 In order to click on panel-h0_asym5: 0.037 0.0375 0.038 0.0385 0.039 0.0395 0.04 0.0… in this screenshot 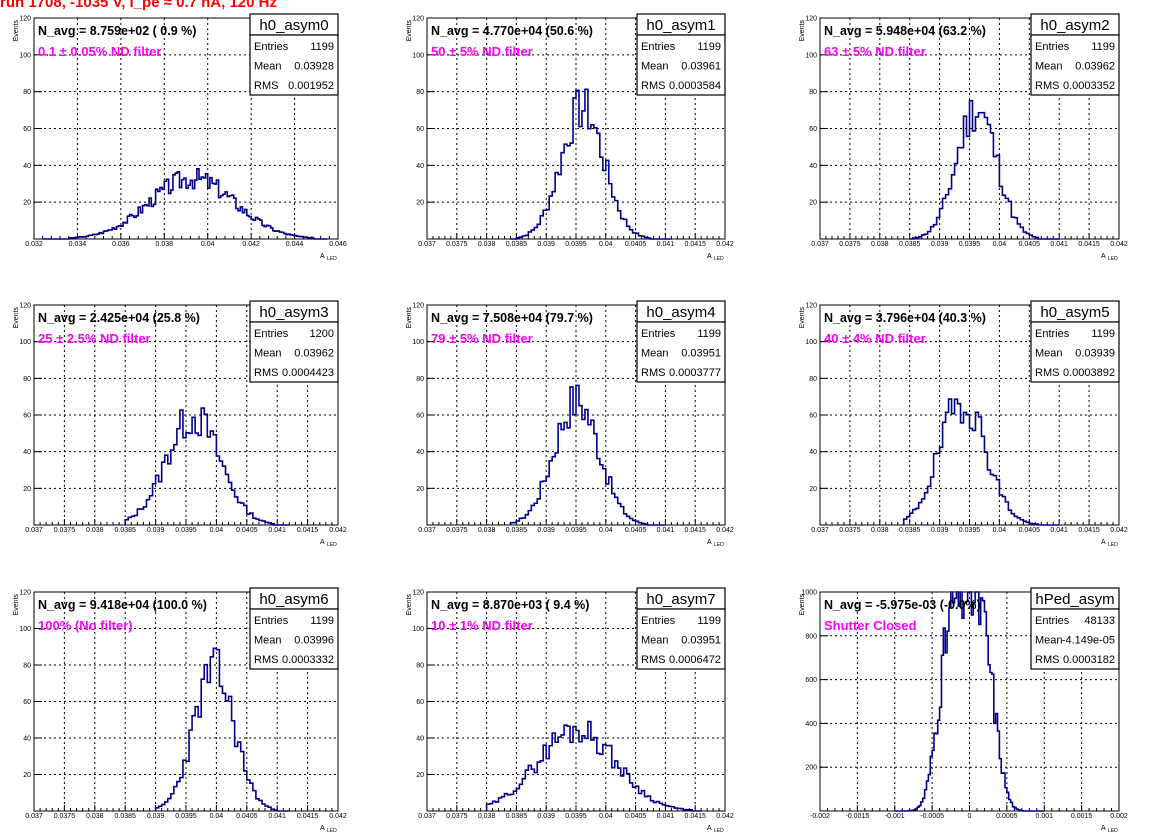, I will do `click(963, 424)`.